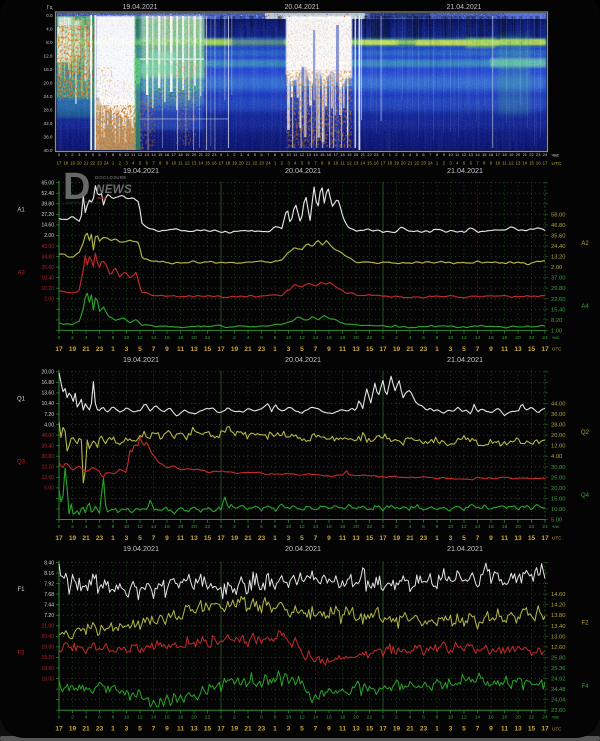  Describe the element at coordinates (558, 236) in the screenshot. I see `svg-text: 35.60` at that location.